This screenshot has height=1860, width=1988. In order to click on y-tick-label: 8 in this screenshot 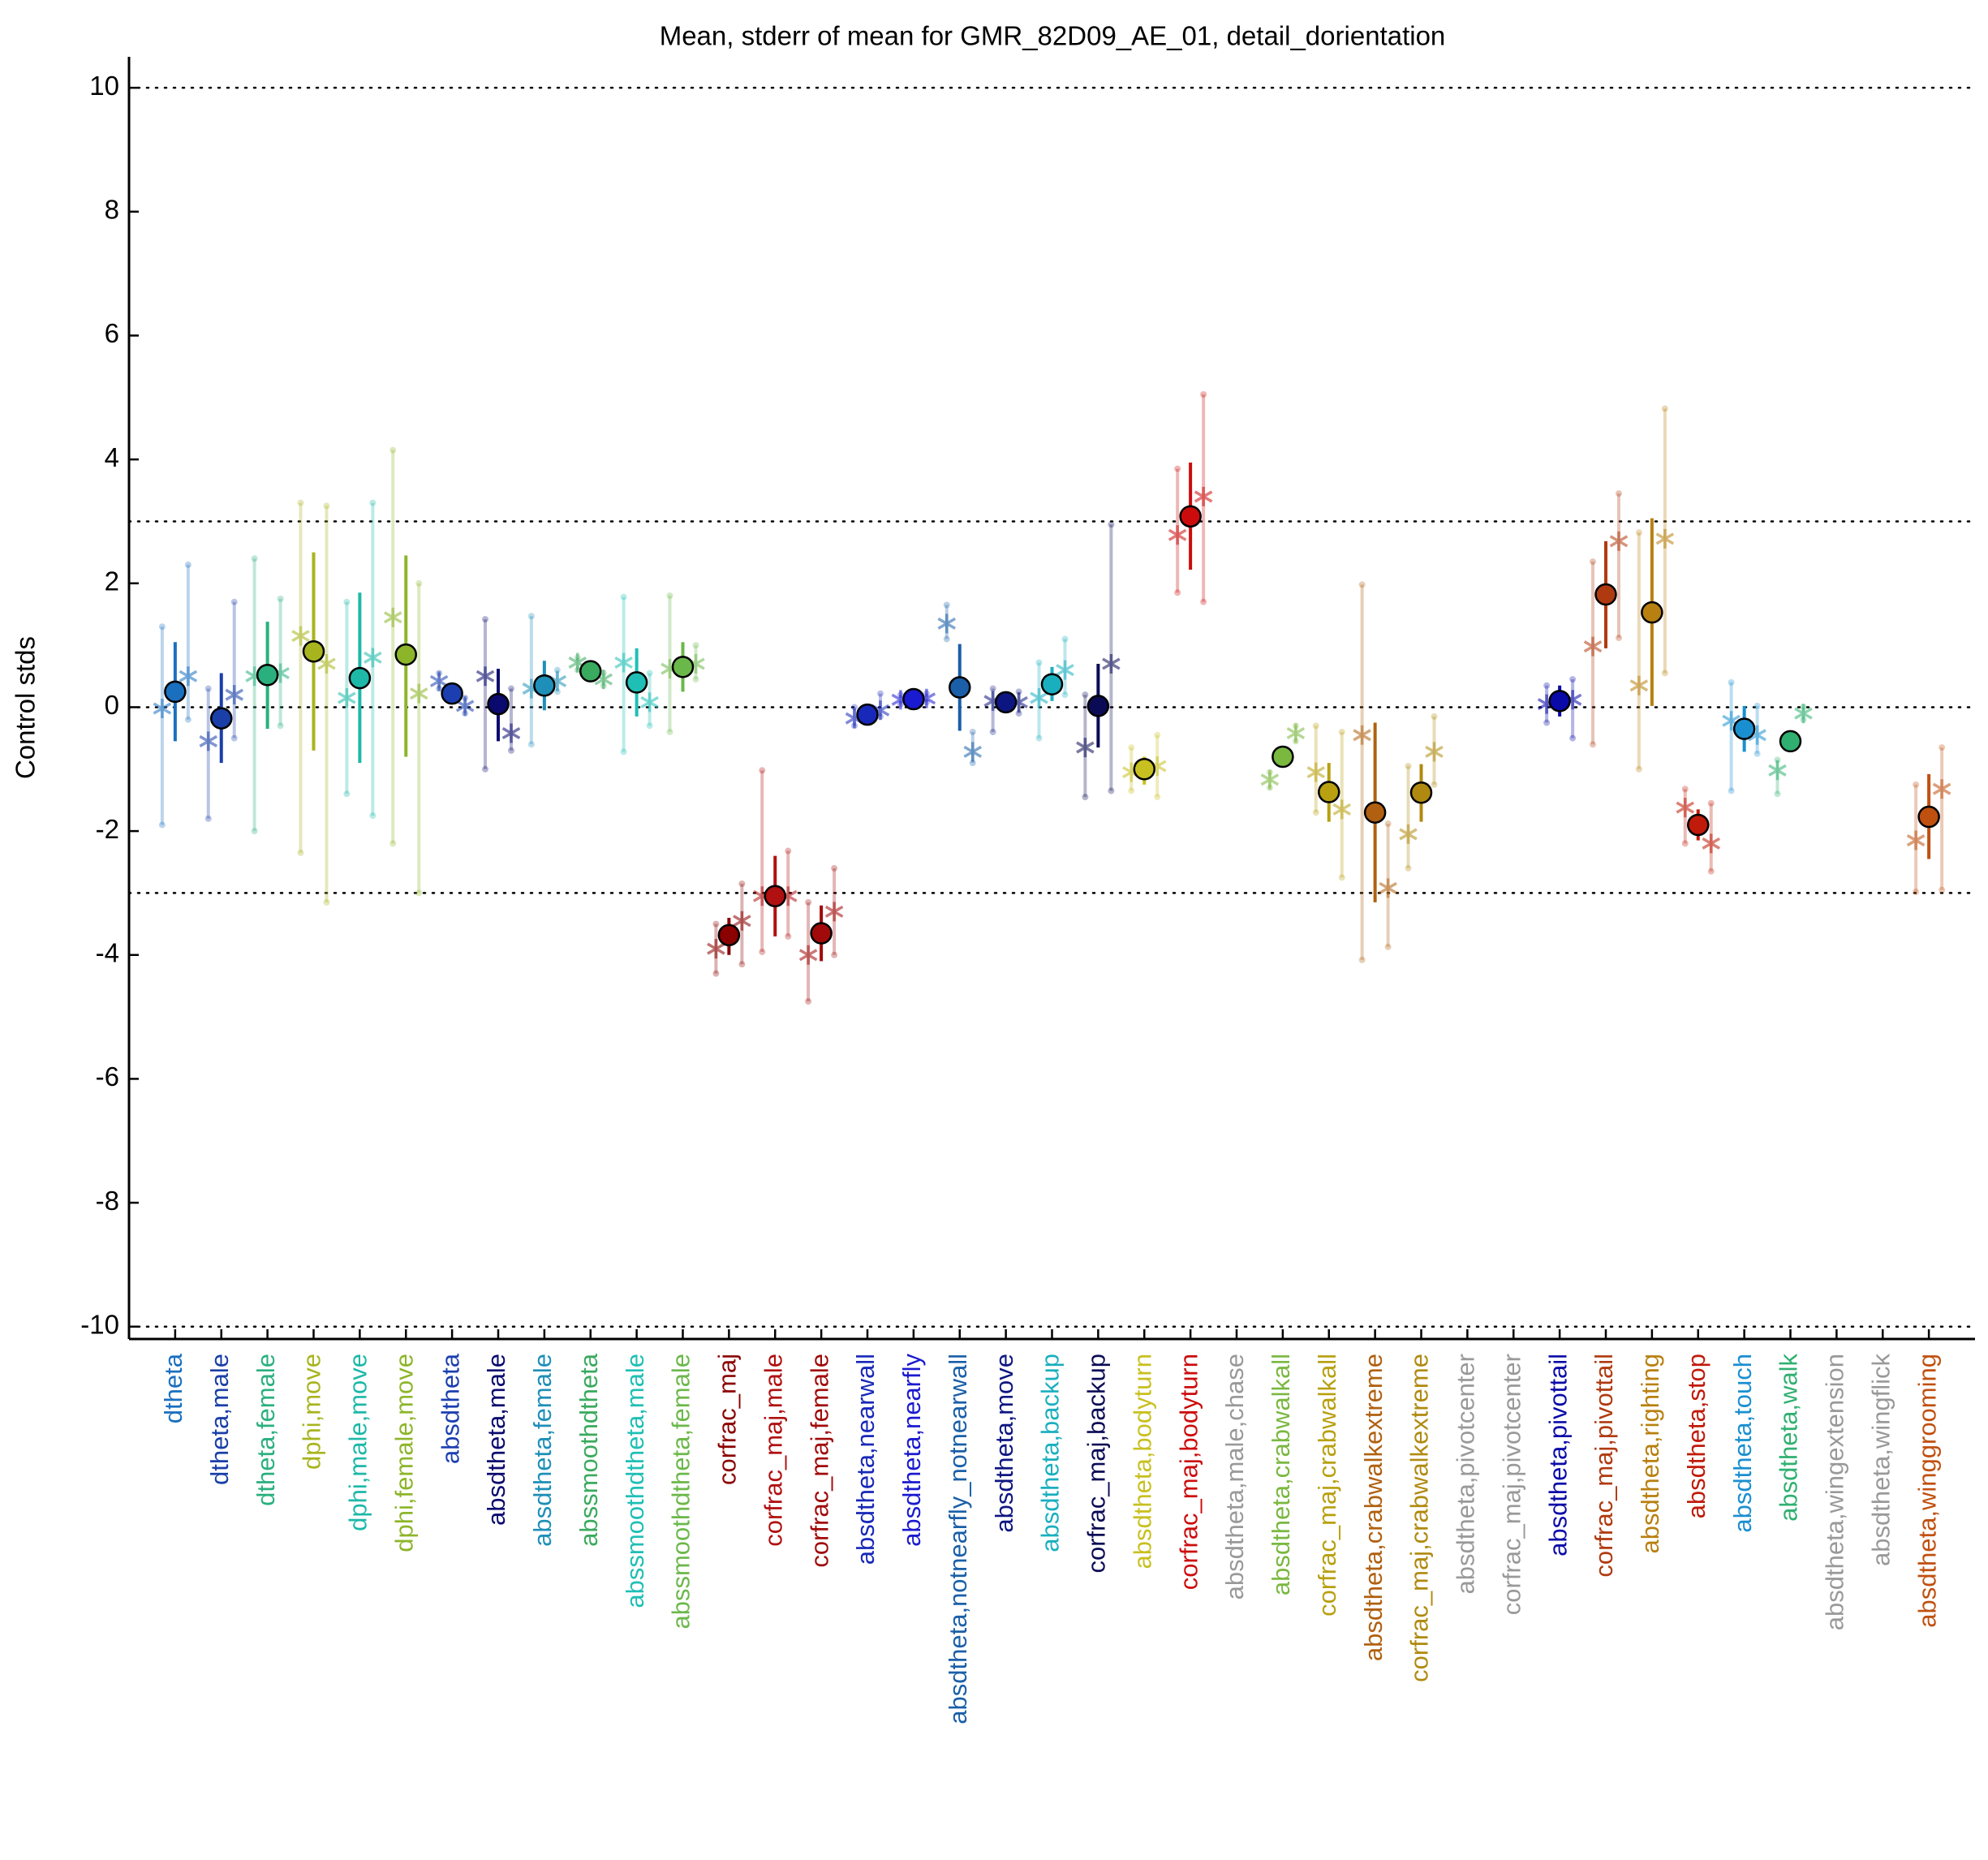, I will do `click(112, 210)`.